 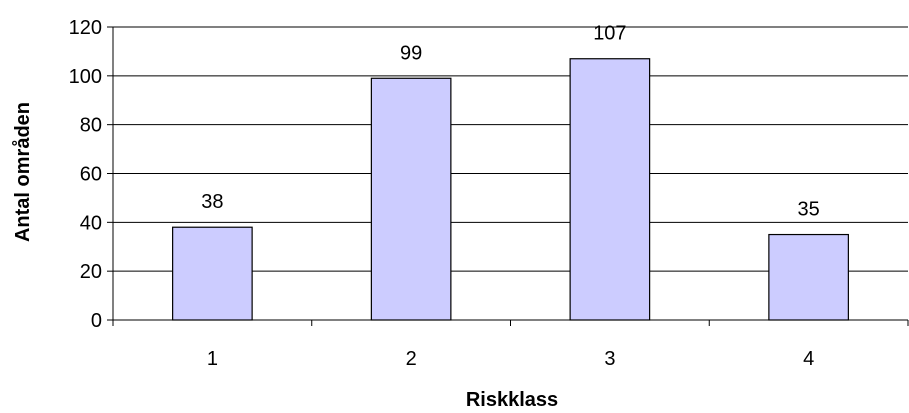 I want to click on x-tick-label: 4, so click(x=808, y=359).